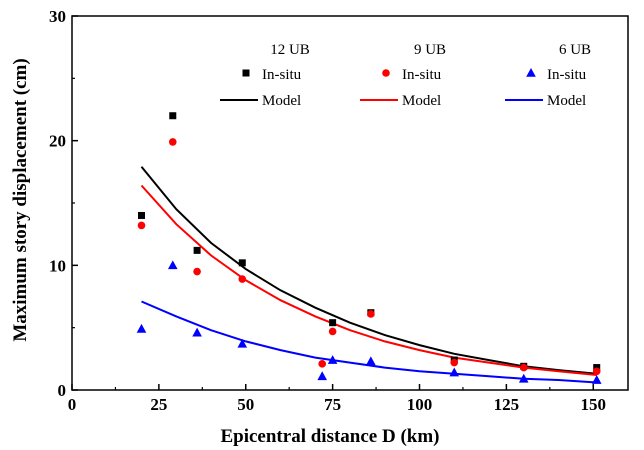  I want to click on y-tick-label: 0, so click(62, 390).